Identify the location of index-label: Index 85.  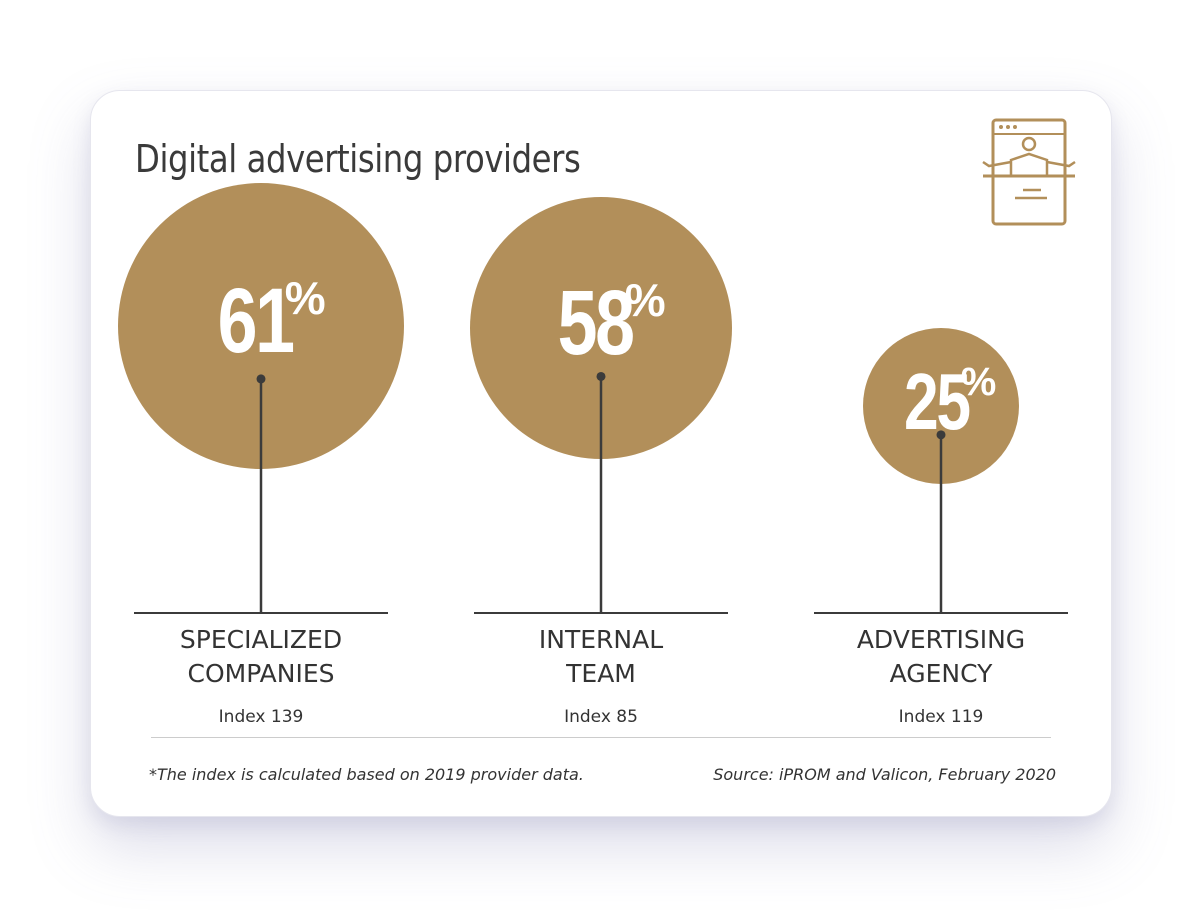
(601, 717).